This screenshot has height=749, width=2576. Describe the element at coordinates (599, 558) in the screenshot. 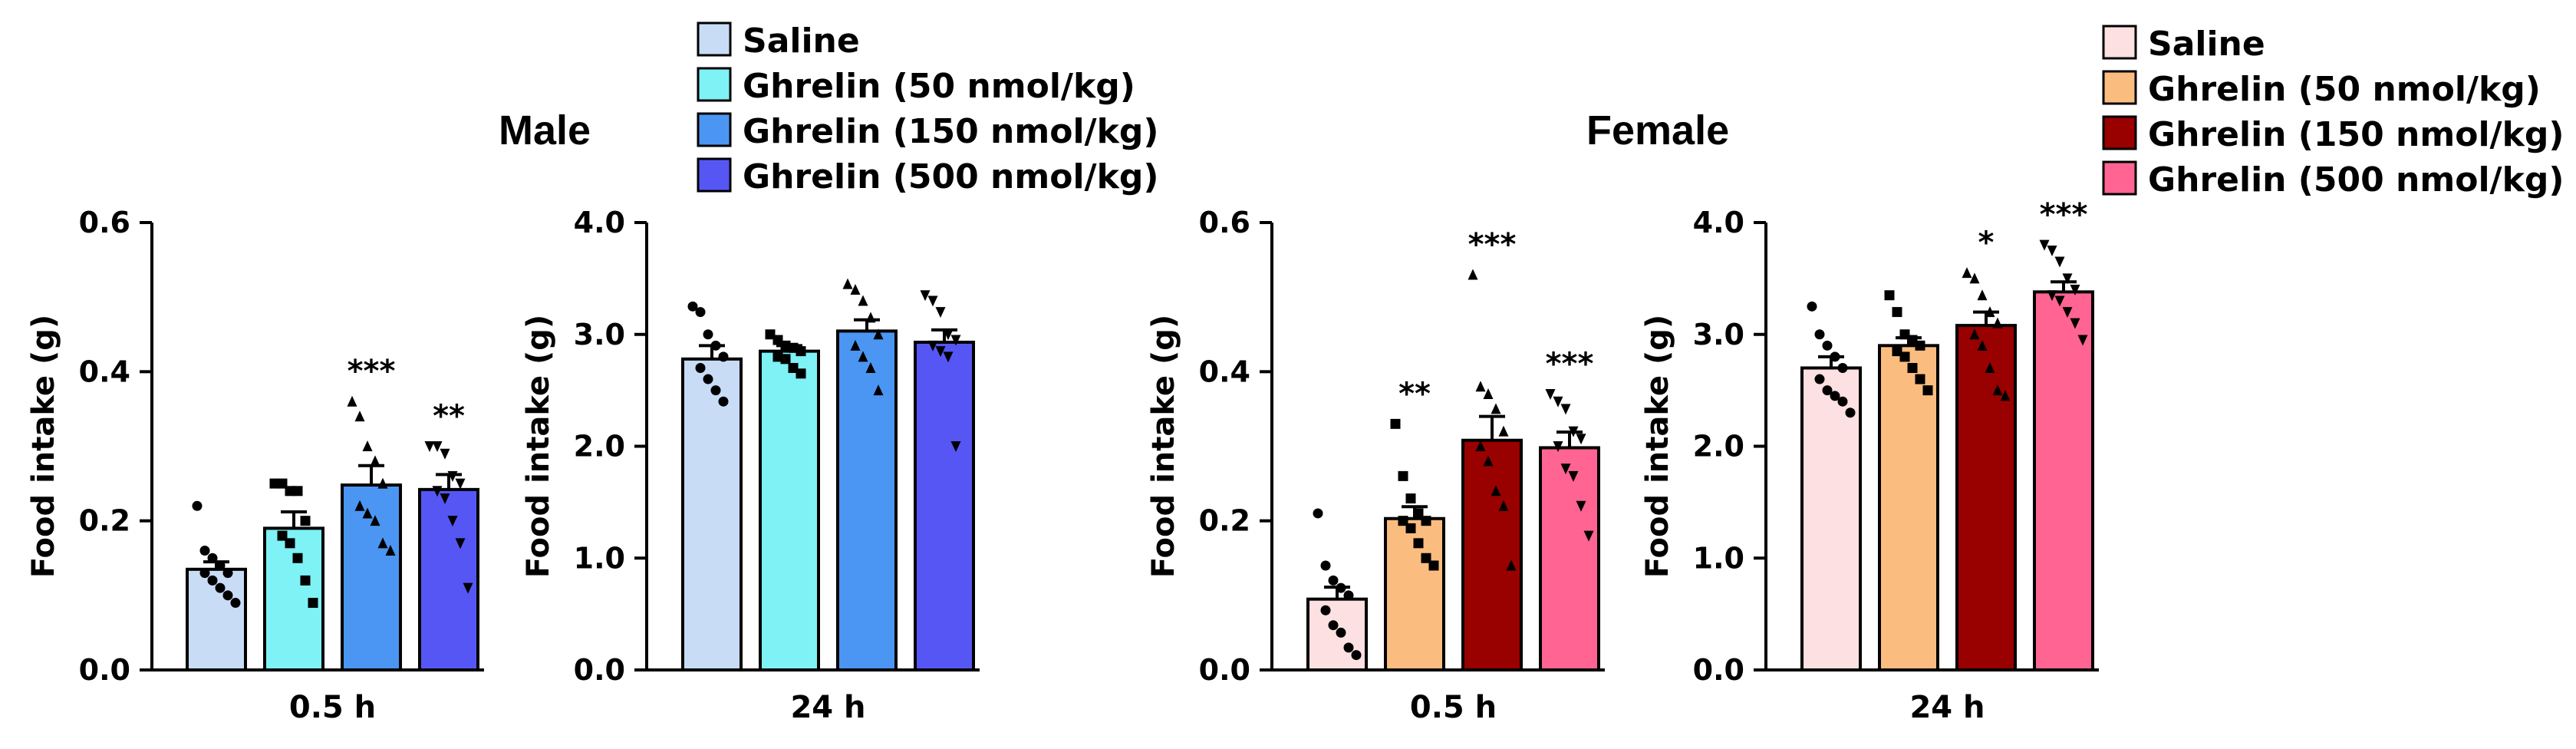

I see `y-tick-label: 1.0` at that location.